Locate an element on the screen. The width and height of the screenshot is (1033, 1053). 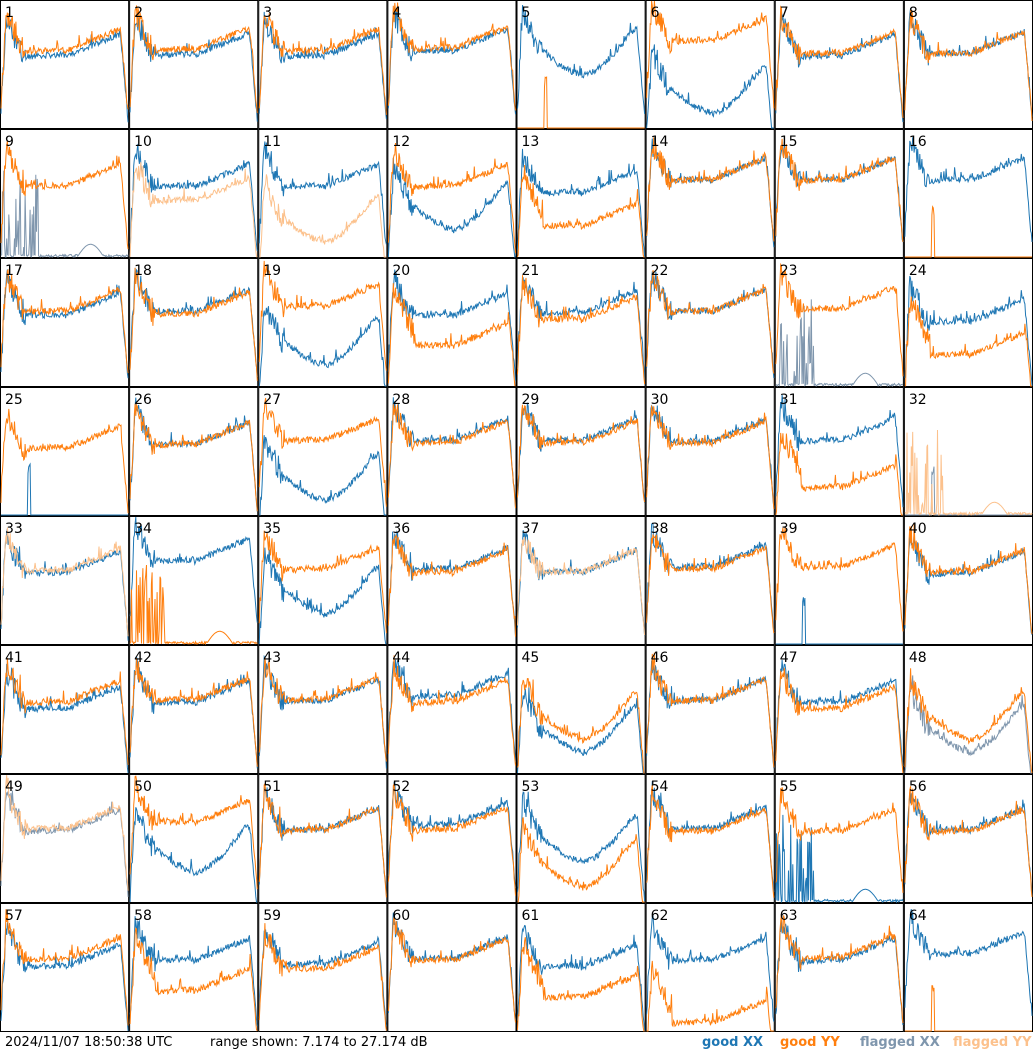
panel-label: 6 is located at coordinates (655, 13).